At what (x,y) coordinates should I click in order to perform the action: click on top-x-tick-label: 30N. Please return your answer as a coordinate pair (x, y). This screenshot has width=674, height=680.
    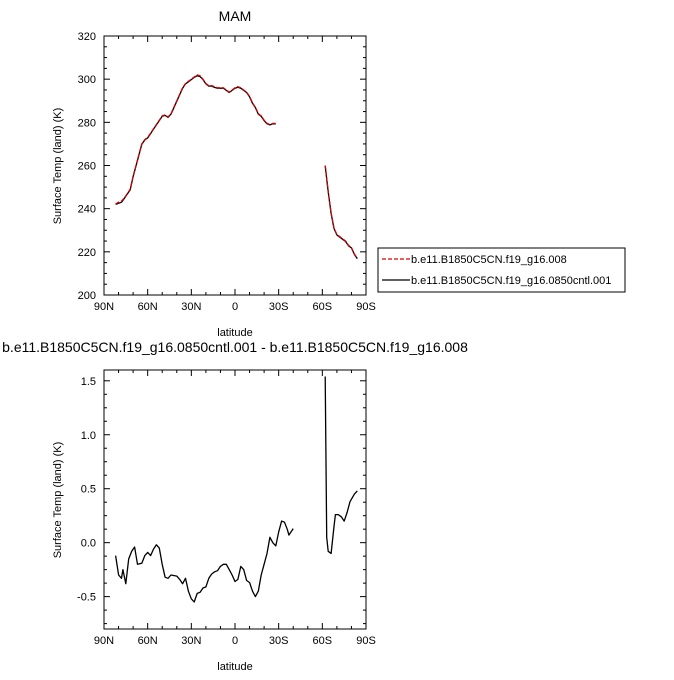
    Looking at the image, I should click on (191, 307).